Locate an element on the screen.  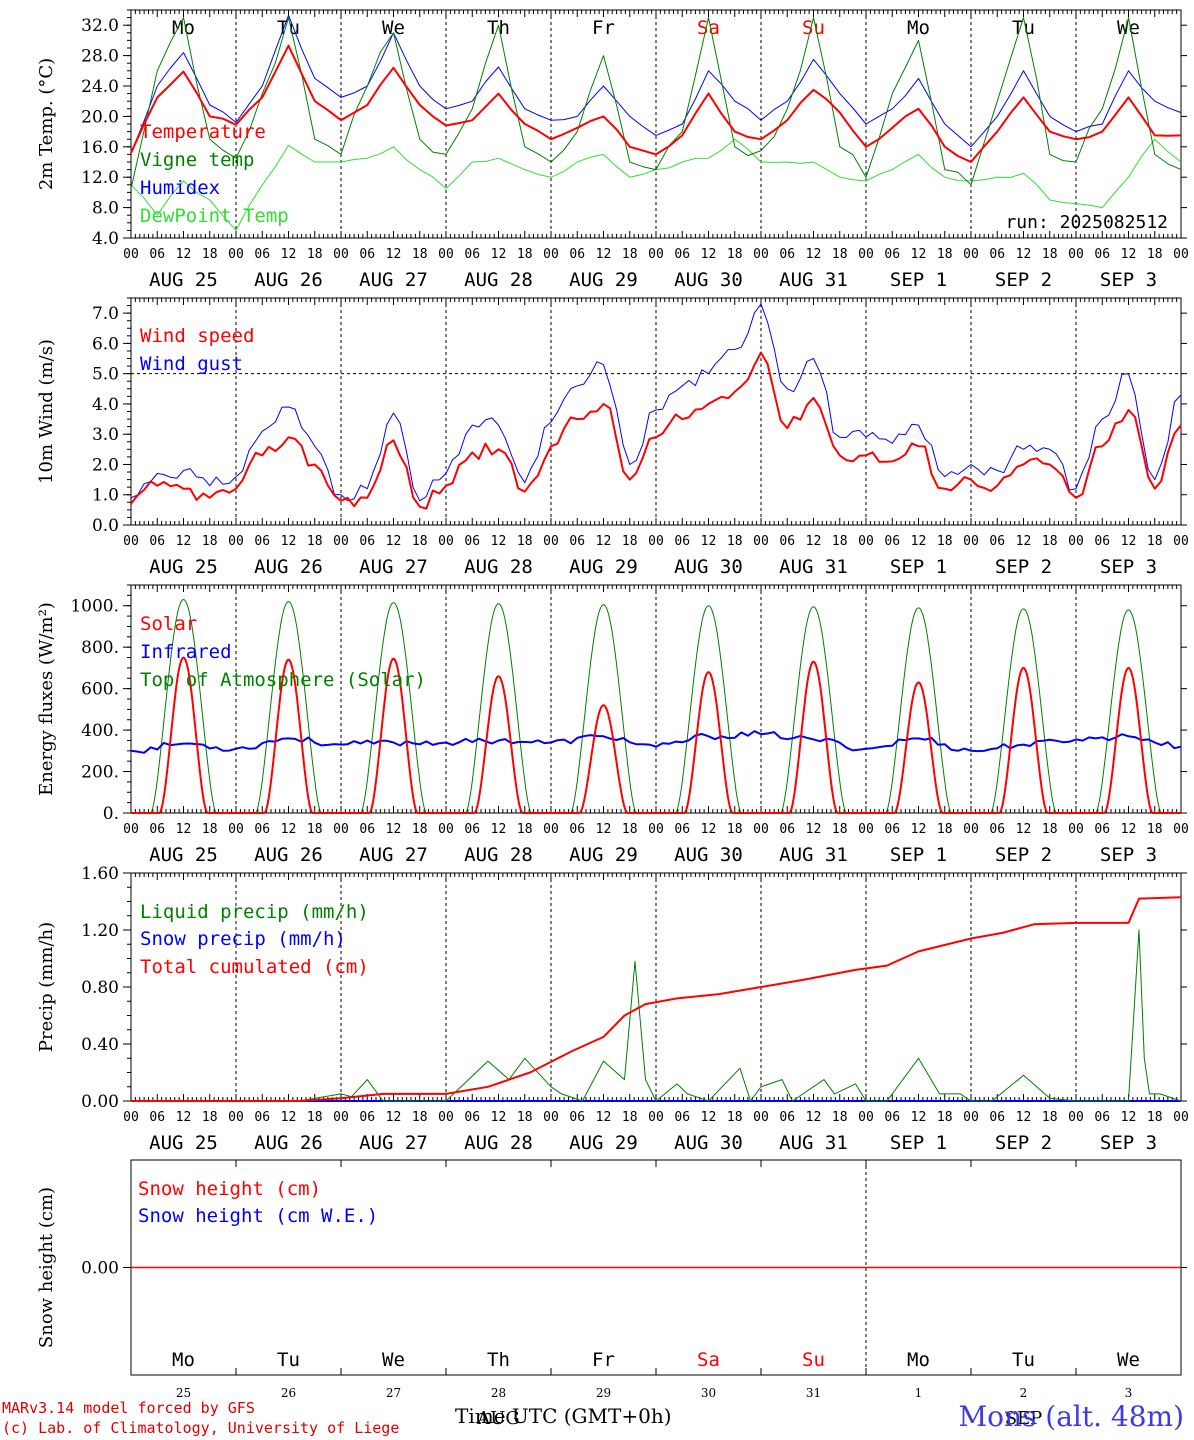
day-number: 28 is located at coordinates (498, 1393).